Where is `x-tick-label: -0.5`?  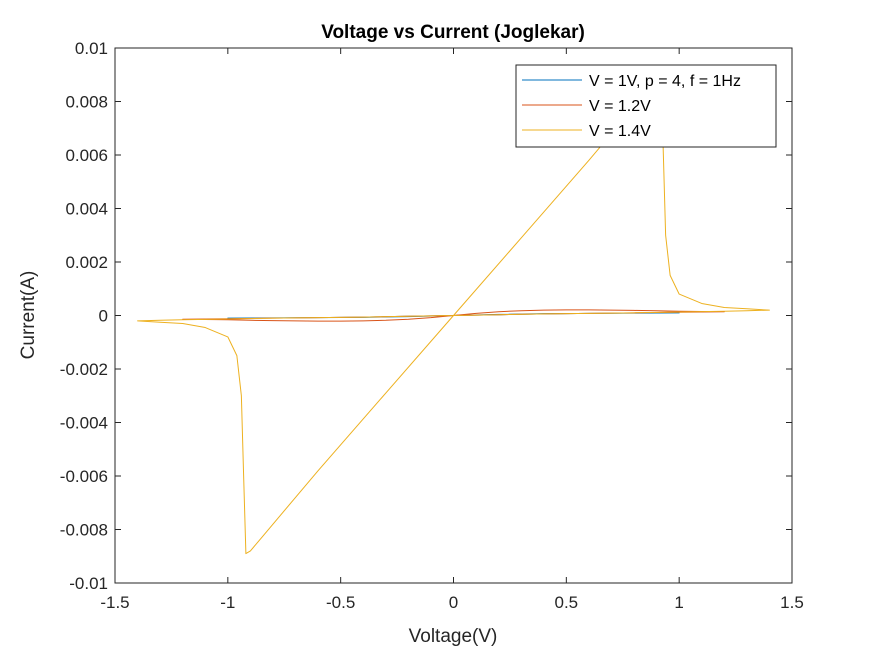 x-tick-label: -0.5 is located at coordinates (340, 602).